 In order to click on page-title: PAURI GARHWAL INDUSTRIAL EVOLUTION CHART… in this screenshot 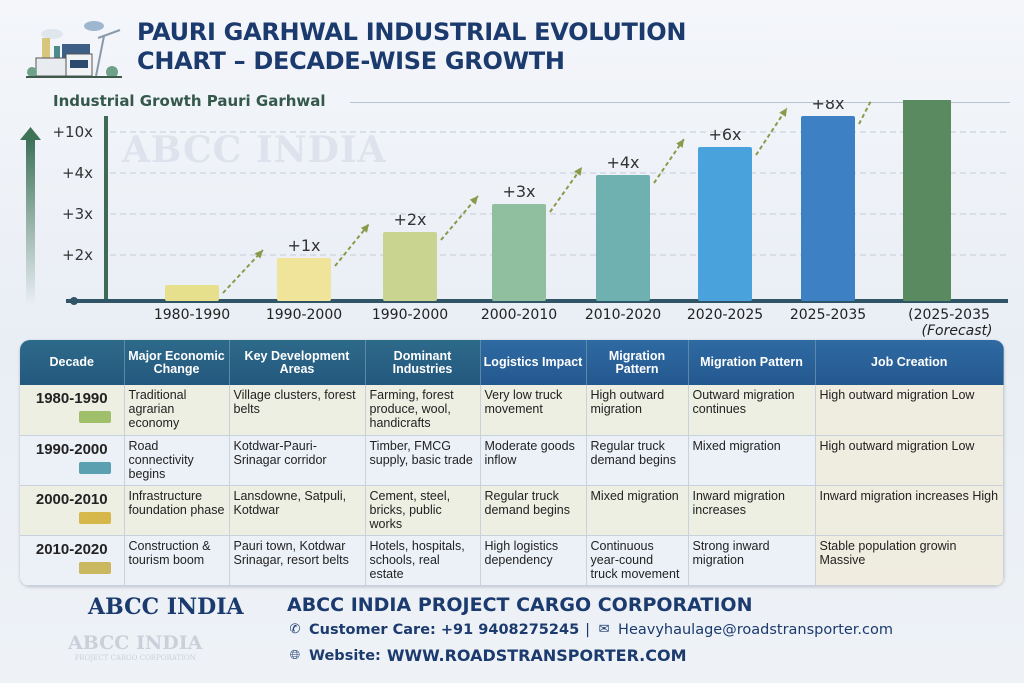, I will do `click(411, 47)`.